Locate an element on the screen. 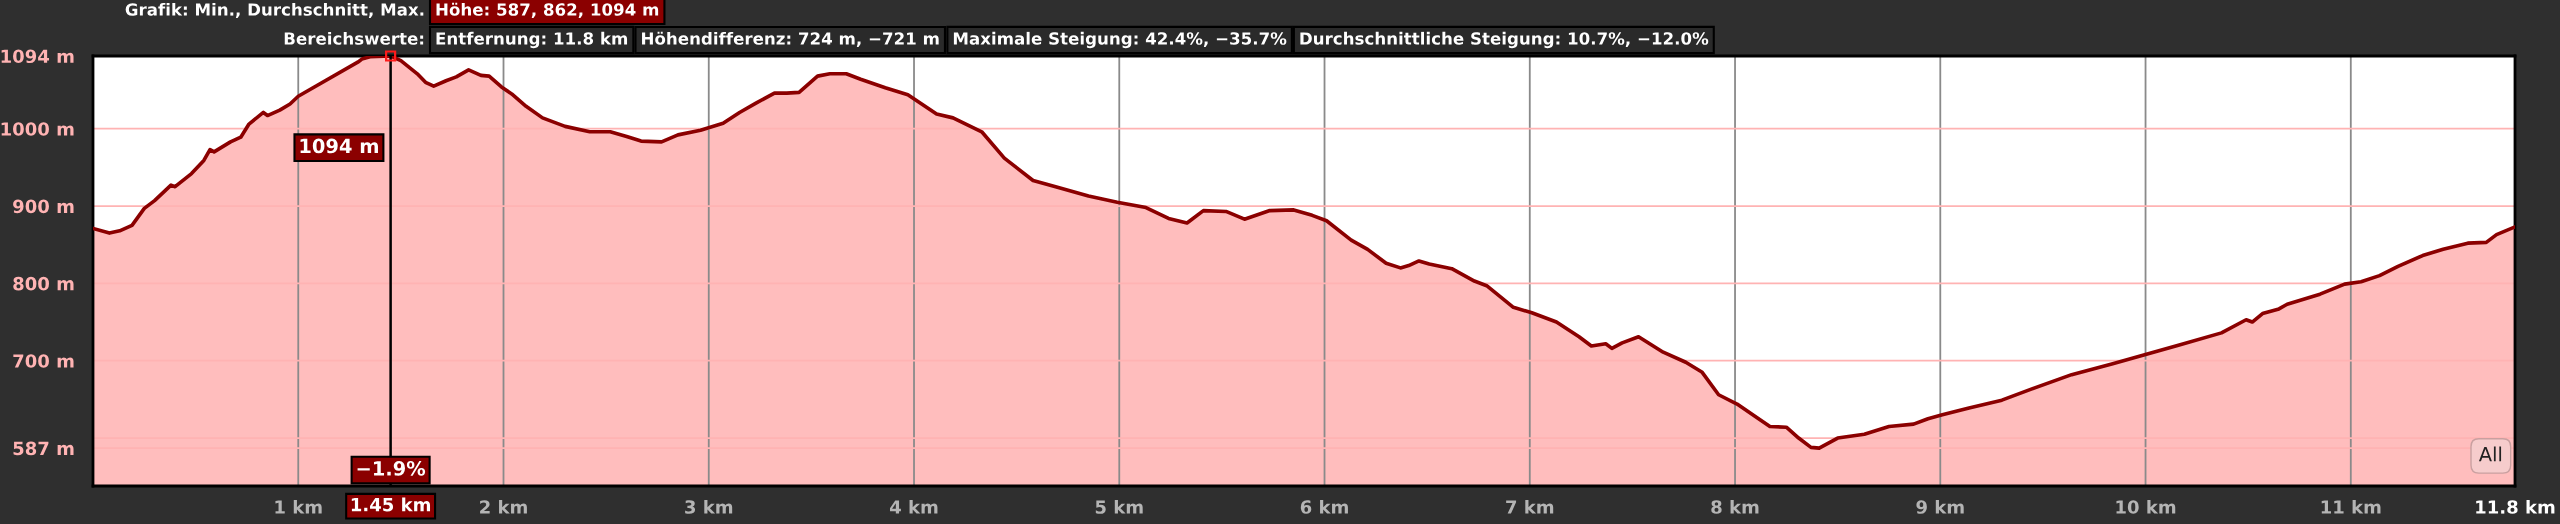  chart-title: Grafik: Min., Durchschnitt, Max. is located at coordinates (274, 10).